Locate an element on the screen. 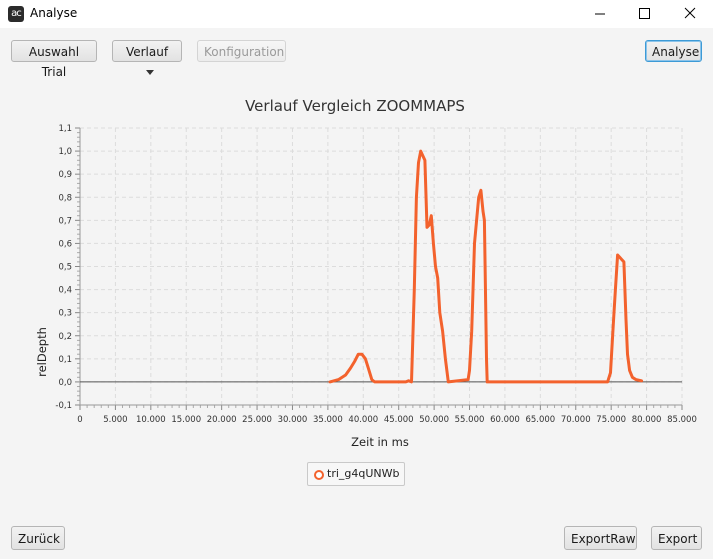  y-tick-label: 0,6 is located at coordinates (65, 244).